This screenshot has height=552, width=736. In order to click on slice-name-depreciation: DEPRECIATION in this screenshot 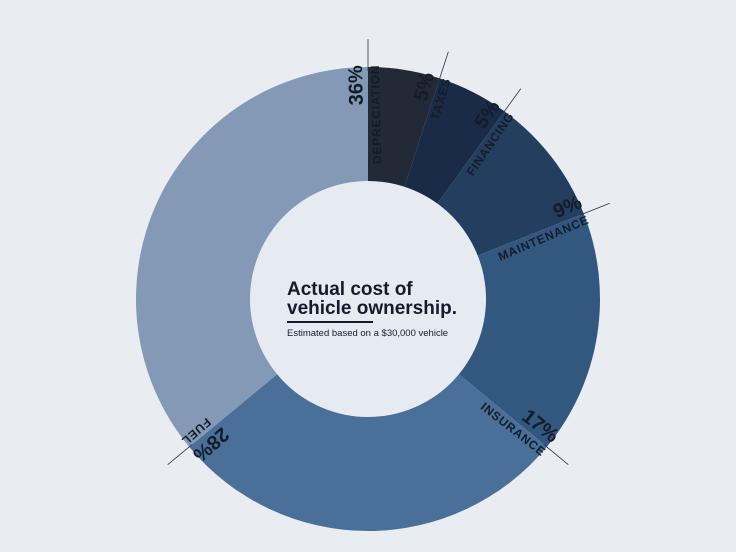, I will do `click(376, 115)`.